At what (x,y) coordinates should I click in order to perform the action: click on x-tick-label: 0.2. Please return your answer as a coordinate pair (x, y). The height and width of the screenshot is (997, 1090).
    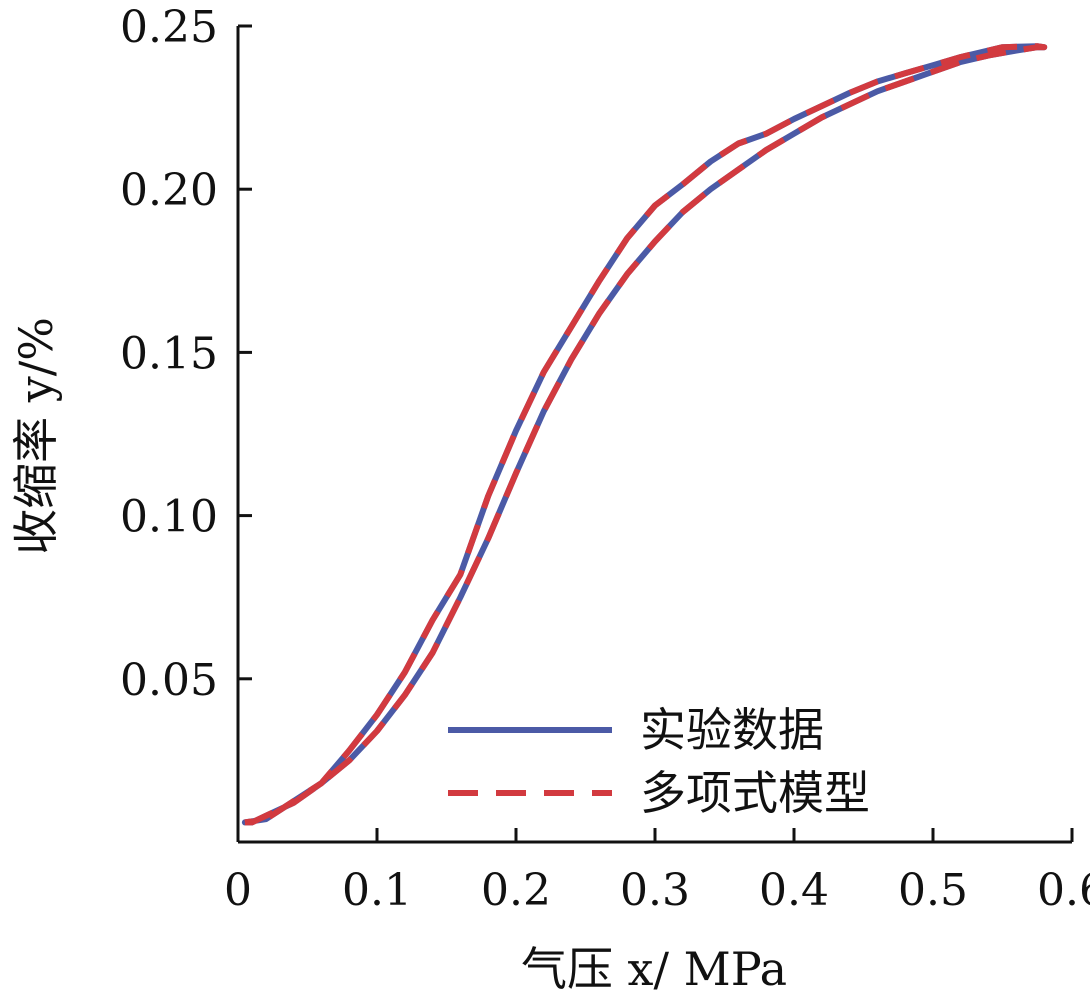
    Looking at the image, I should click on (516, 890).